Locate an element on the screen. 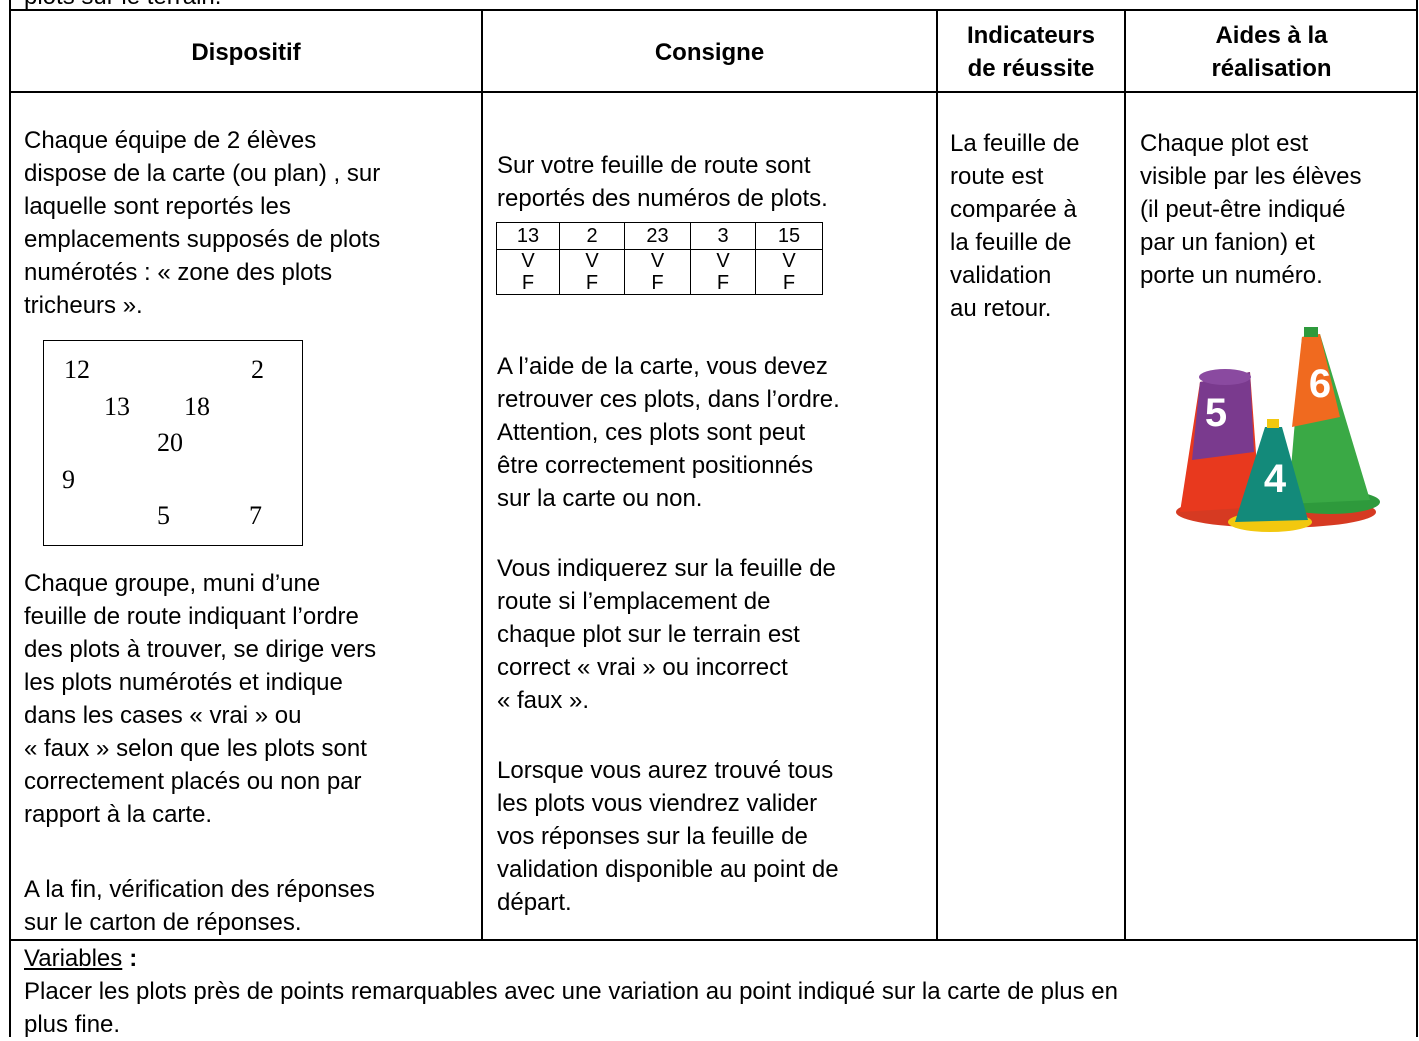 This screenshot has width=1419, height=1041. paragraph-line: validation is located at coordinates (1001, 275).